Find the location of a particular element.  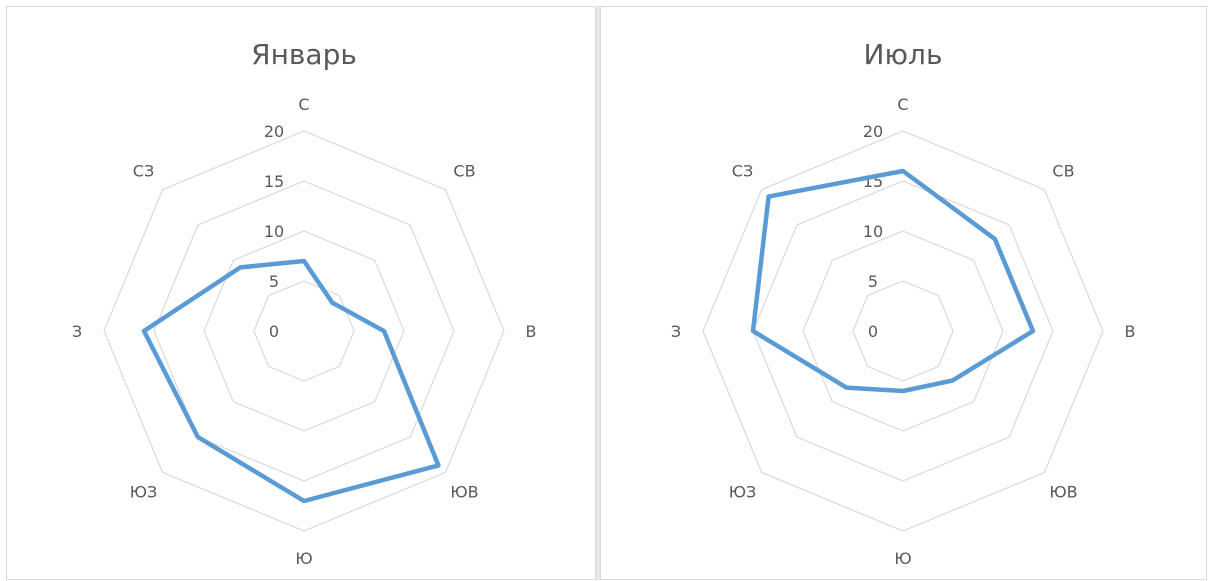

chart-title: Июль is located at coordinates (903, 54).